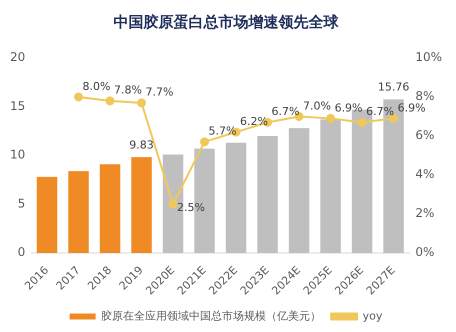 The height and width of the screenshot is (332, 456). I want to click on y2-tick-label: 0%, so click(424, 252).